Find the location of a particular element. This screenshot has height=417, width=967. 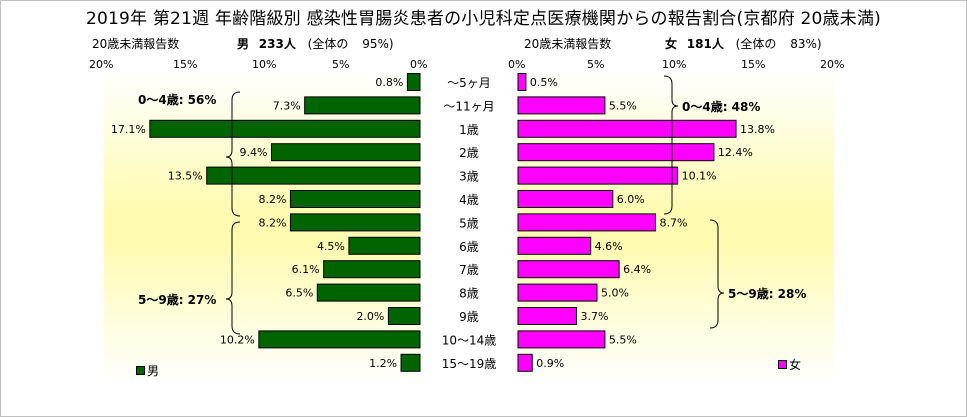

male-value-label: 6.5% is located at coordinates (299, 293).